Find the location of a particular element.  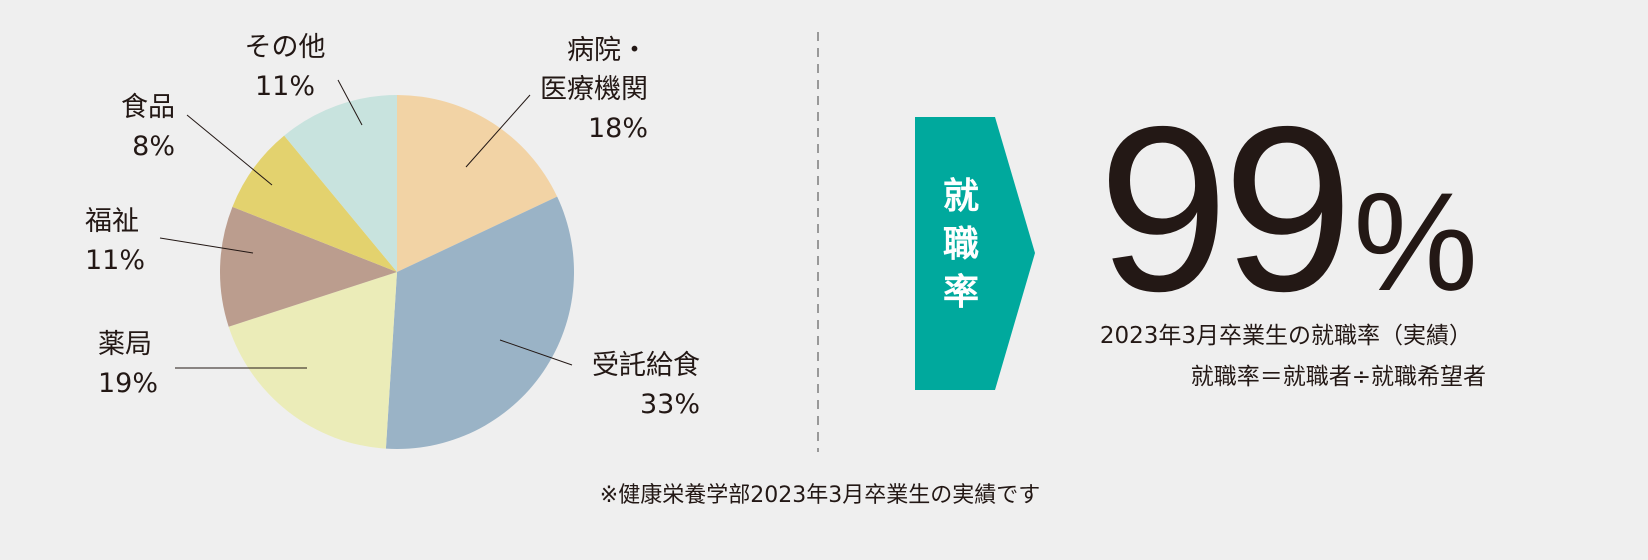

caption: 2023年3月卒業生の就職率（実績） is located at coordinates (1286, 336).